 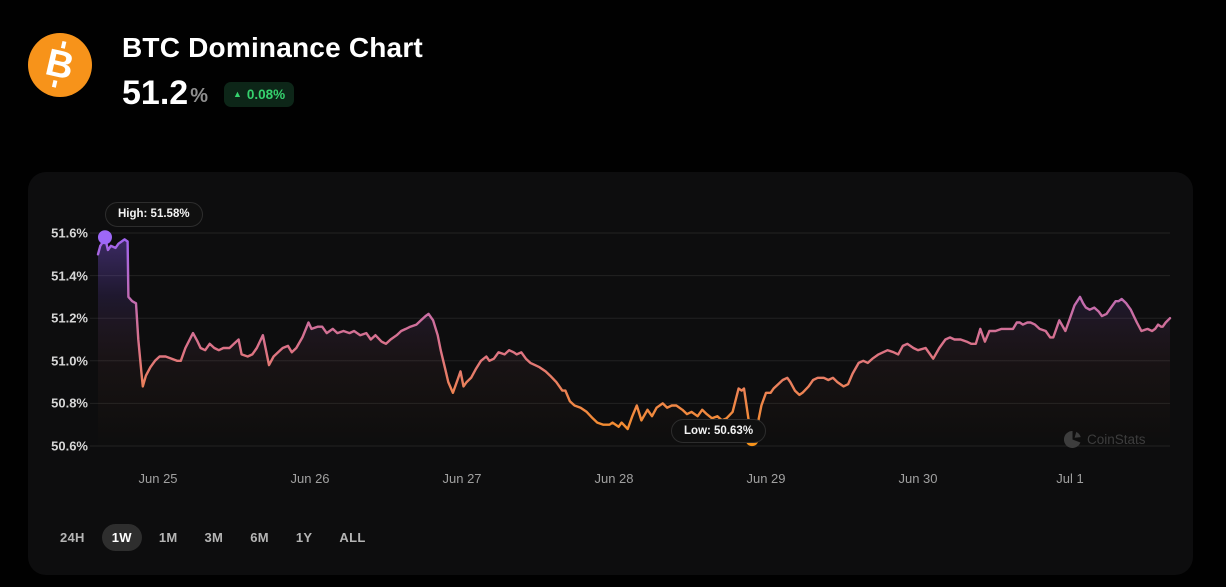 I want to click on coinstats-icon, so click(x=1072, y=439).